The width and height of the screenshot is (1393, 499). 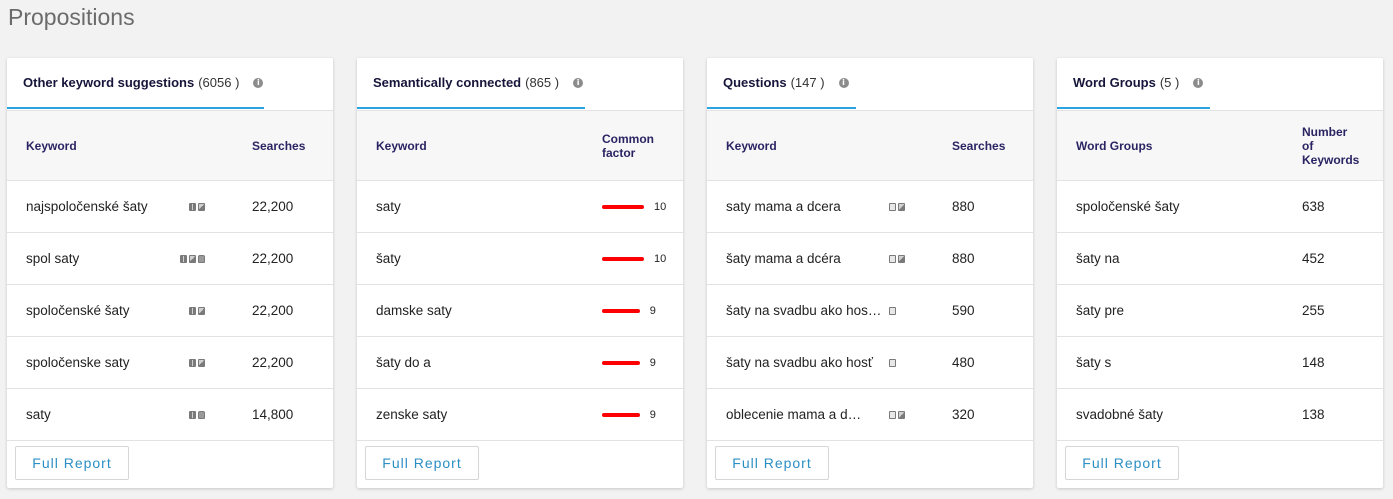 I want to click on column-header-line: of, so click(x=1308, y=145).